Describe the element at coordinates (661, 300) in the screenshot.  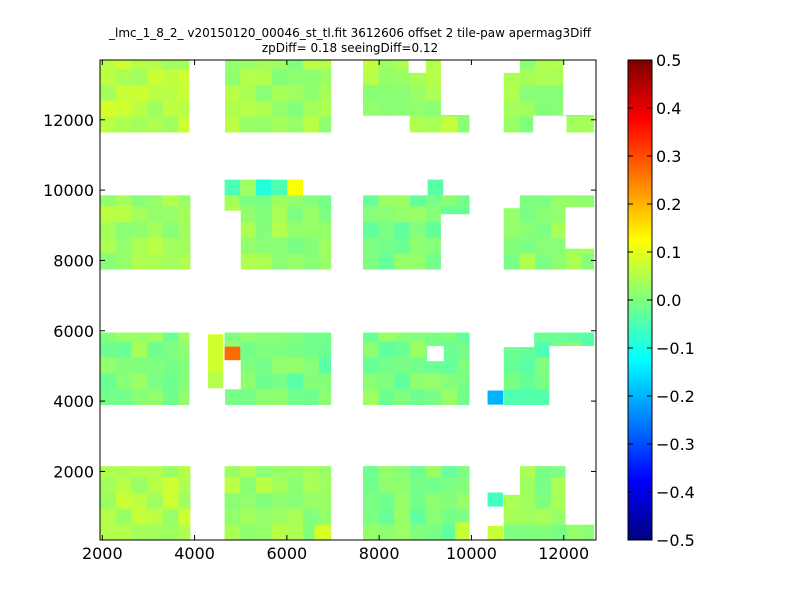
I see `colorbar-axis: 0.5 0.4 0.3 0.2 0.1 0.0 −0.1 −0.2 −0.3 −0.4 −0.5` at that location.